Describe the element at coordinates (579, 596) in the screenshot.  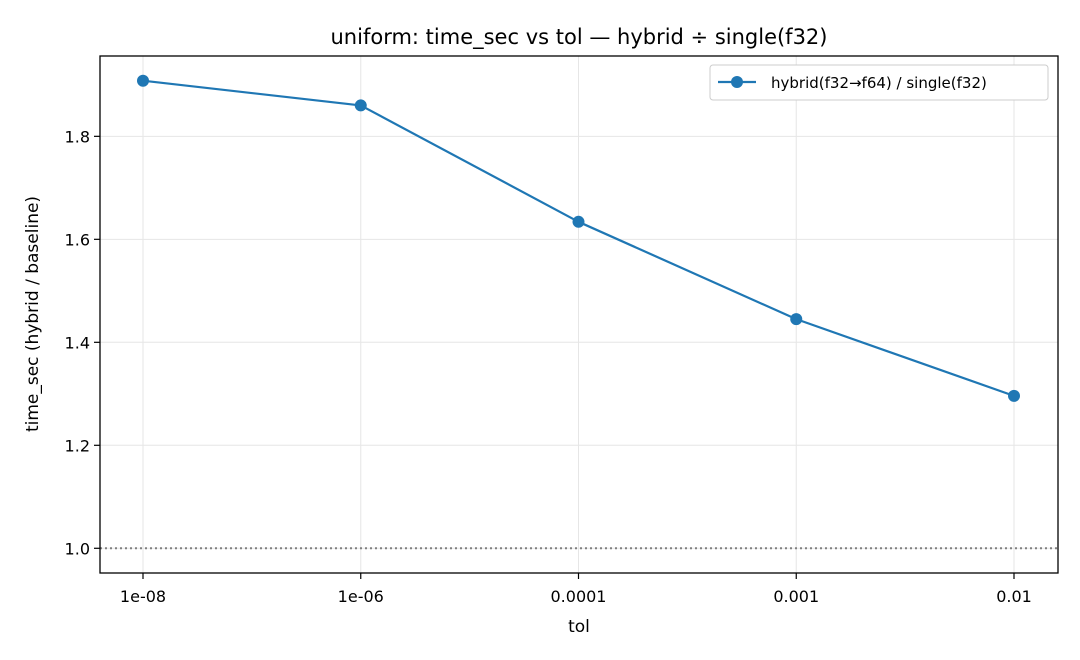
I see `x-tick-label: 0.0001` at that location.